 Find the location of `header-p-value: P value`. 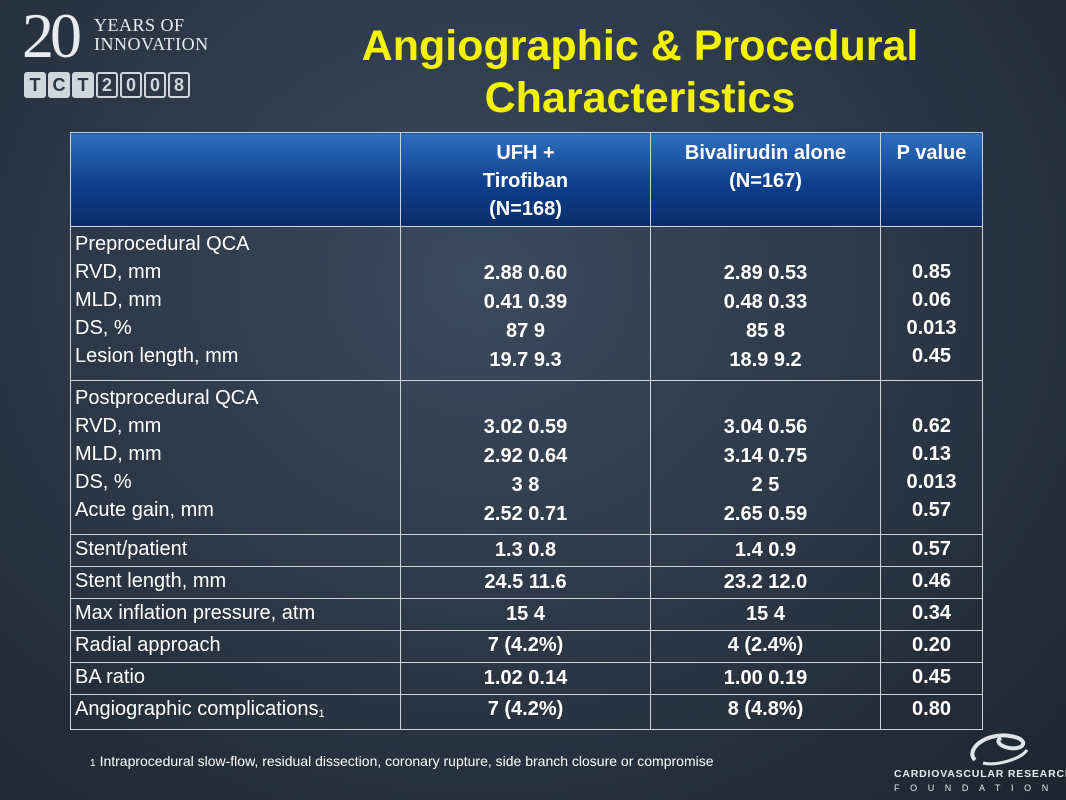

header-p-value: P value is located at coordinates (931, 179).